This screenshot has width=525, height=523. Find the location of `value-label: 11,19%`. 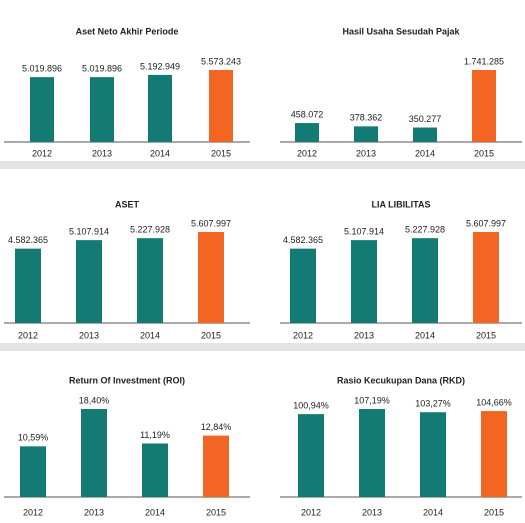

value-label: 11,19% is located at coordinates (155, 435).